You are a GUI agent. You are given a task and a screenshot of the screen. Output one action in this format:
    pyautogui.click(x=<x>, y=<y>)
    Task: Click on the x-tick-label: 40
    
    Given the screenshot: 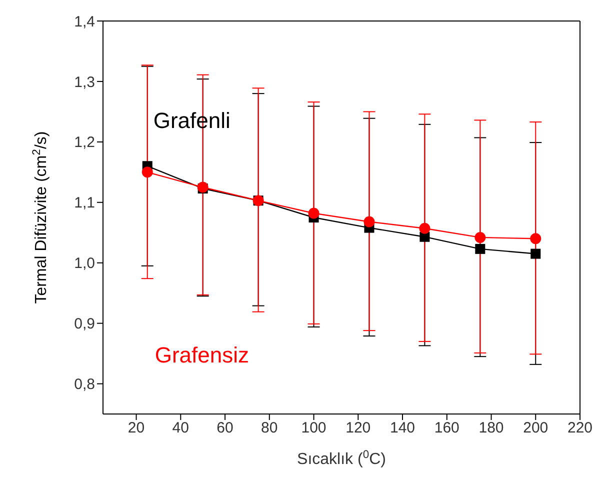 What is the action you would take?
    pyautogui.click(x=180, y=428)
    